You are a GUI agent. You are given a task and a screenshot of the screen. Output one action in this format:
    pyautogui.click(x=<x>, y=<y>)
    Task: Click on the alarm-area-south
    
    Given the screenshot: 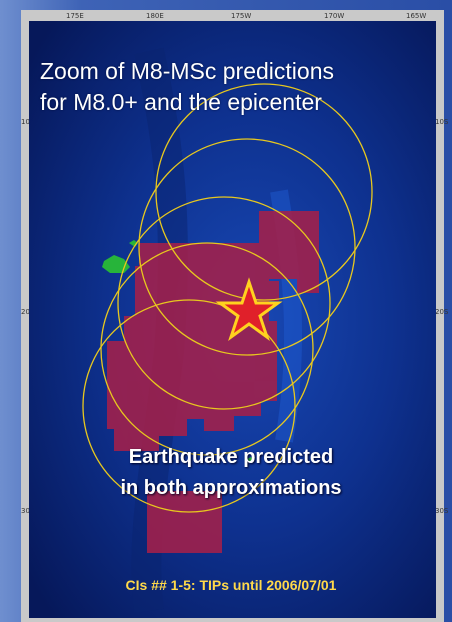 What is the action you would take?
    pyautogui.click(x=184, y=522)
    